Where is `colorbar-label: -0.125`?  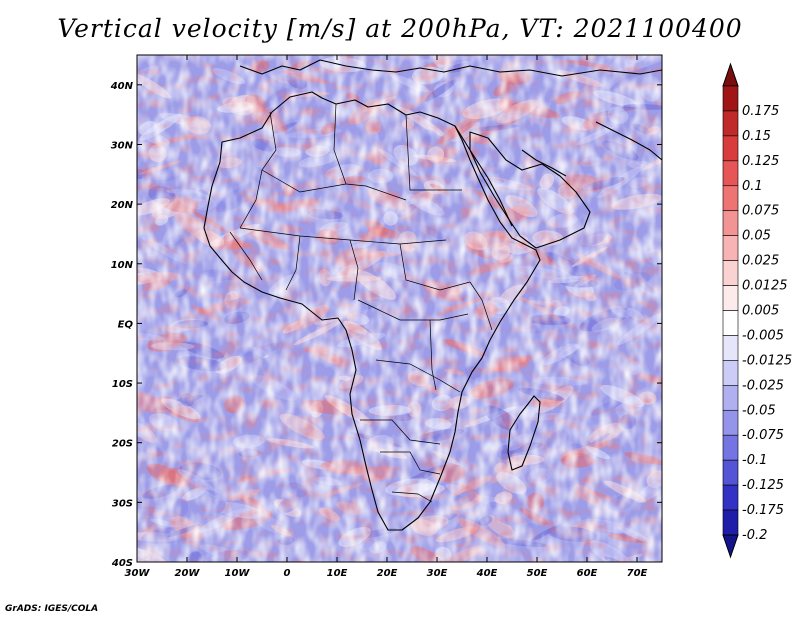 colorbar-label: -0.125 is located at coordinates (763, 485).